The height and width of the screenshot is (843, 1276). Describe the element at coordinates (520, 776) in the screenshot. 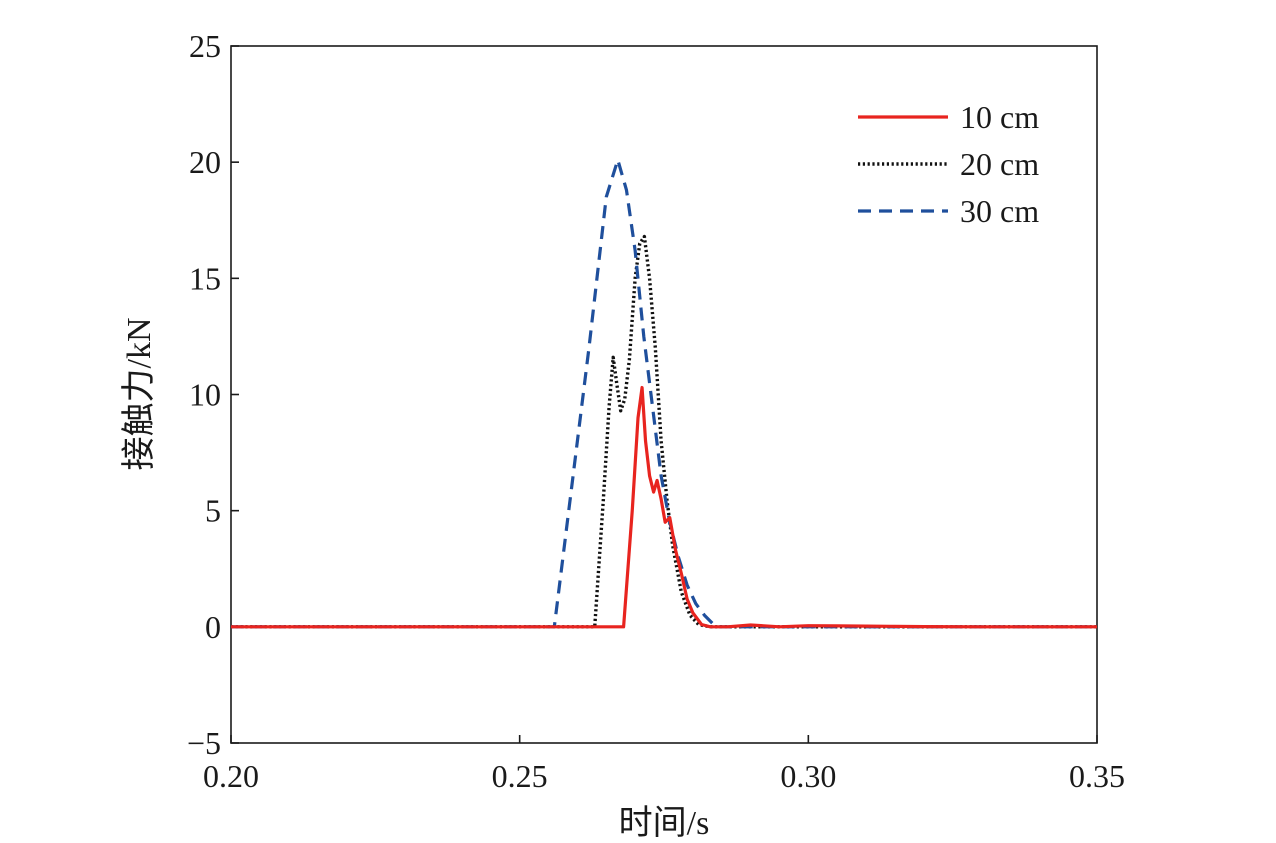

I see `x-tick-label: 0.25` at that location.